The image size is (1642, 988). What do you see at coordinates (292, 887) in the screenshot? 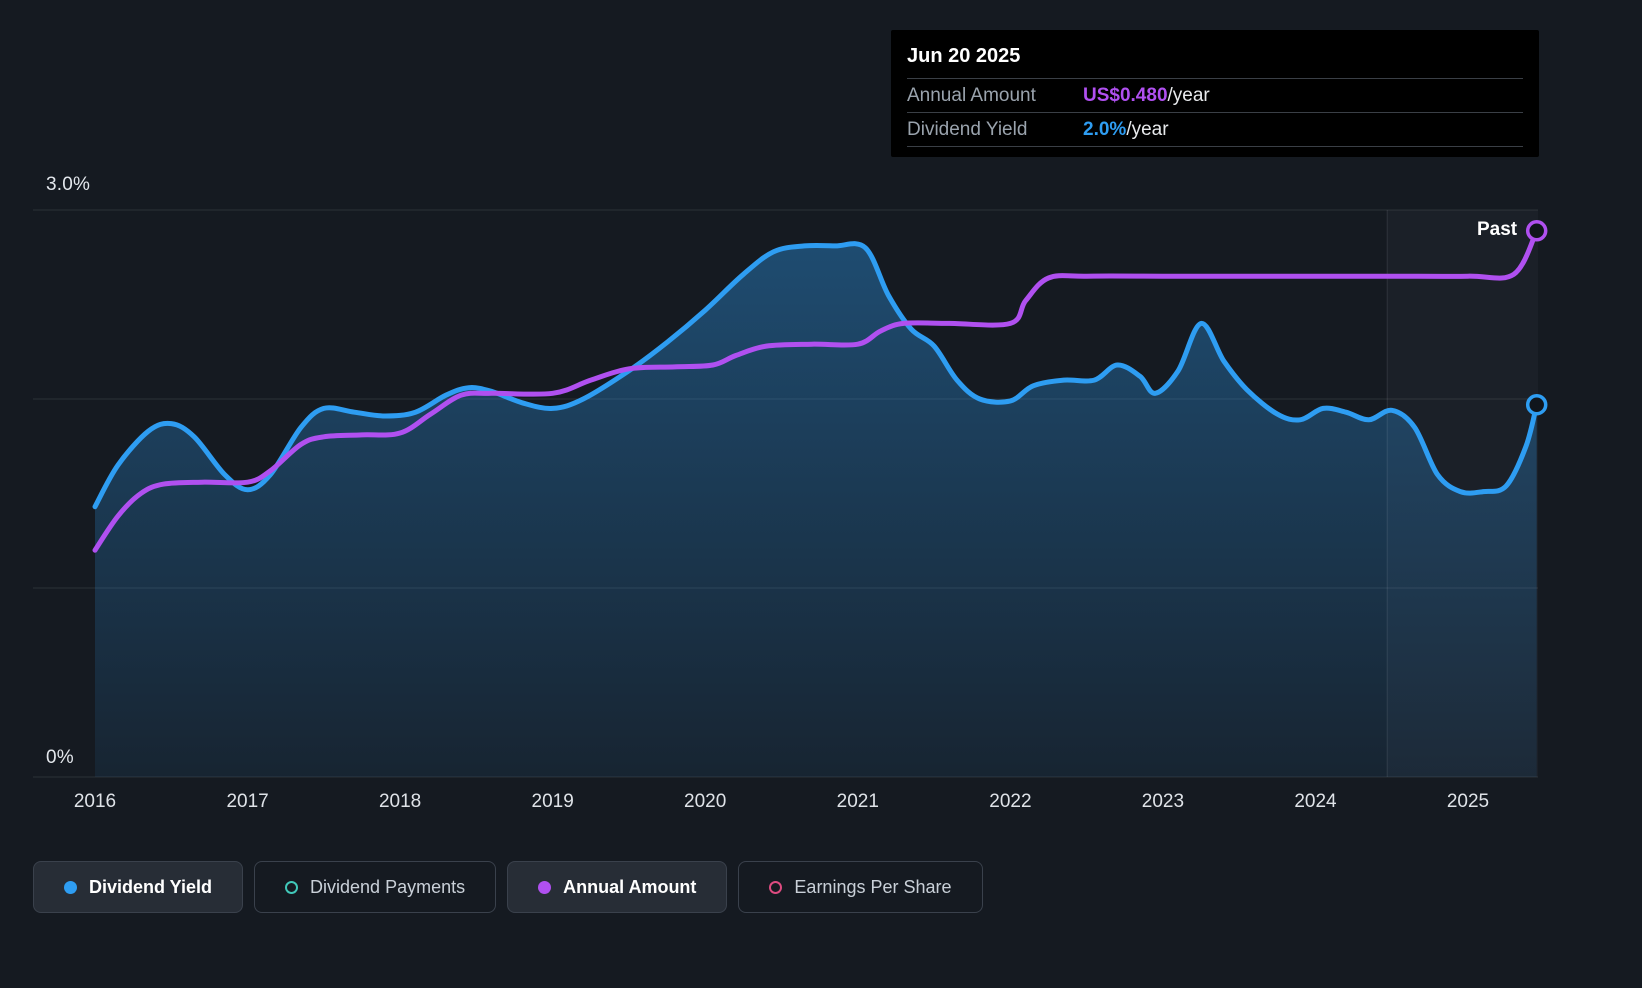
I see `dividend-payments-marker-icon` at bounding box center [292, 887].